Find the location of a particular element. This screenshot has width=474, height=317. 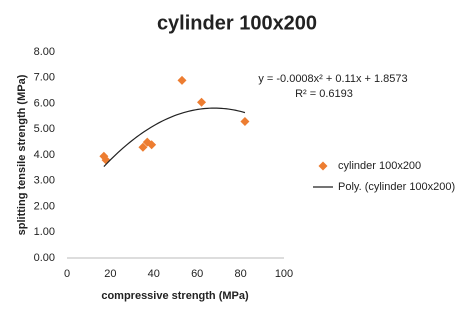

x-tick-label: 40 is located at coordinates (154, 274).